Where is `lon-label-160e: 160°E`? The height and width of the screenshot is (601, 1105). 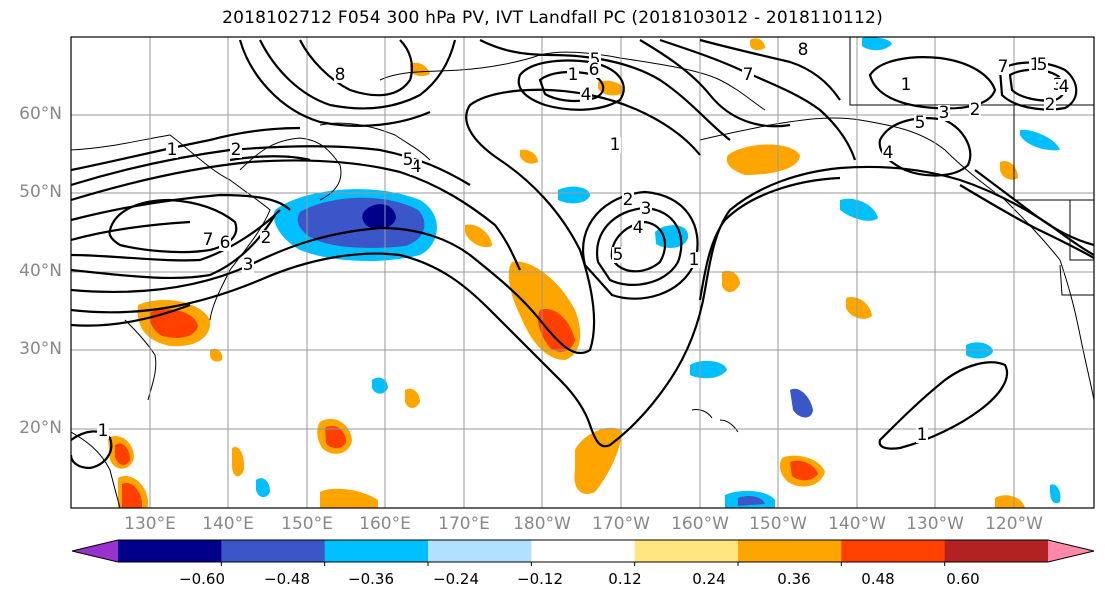 lon-label-160e: 160°E is located at coordinates (385, 524).